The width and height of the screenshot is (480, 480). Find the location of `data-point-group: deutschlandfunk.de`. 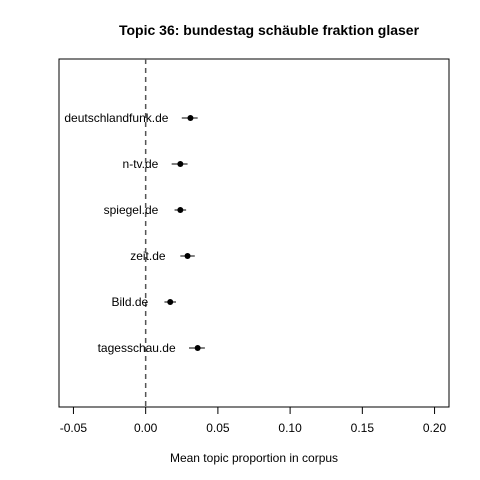

data-point-group: deutschlandfunk.de is located at coordinates (131, 118).